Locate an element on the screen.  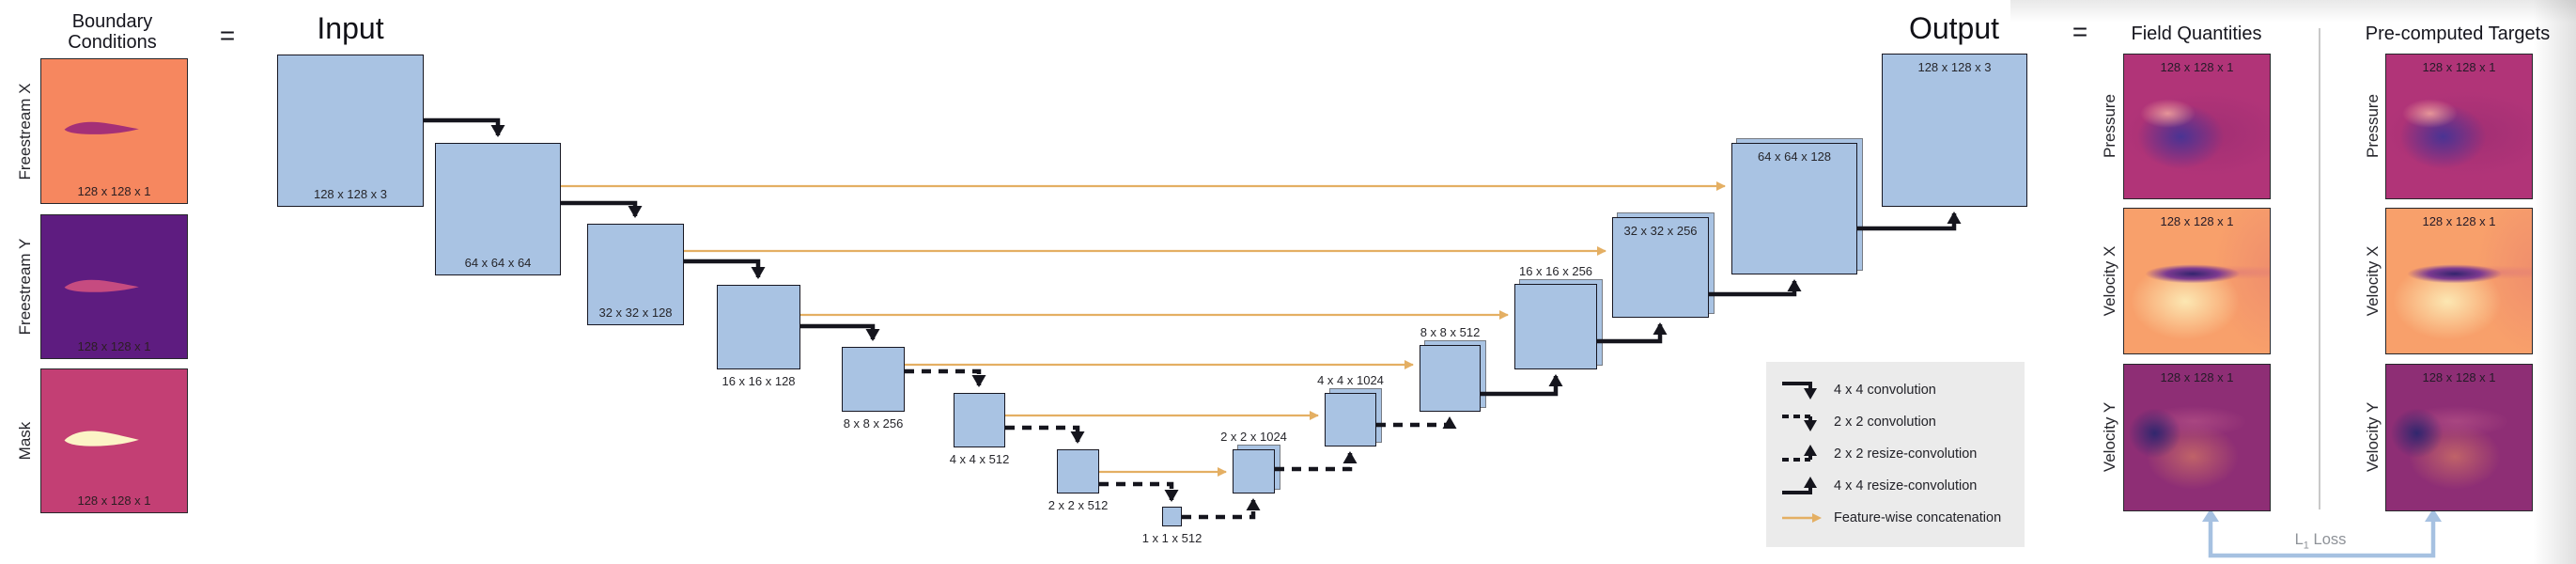
block-dims-label: 2 x 2 x 512 is located at coordinates (1078, 505).